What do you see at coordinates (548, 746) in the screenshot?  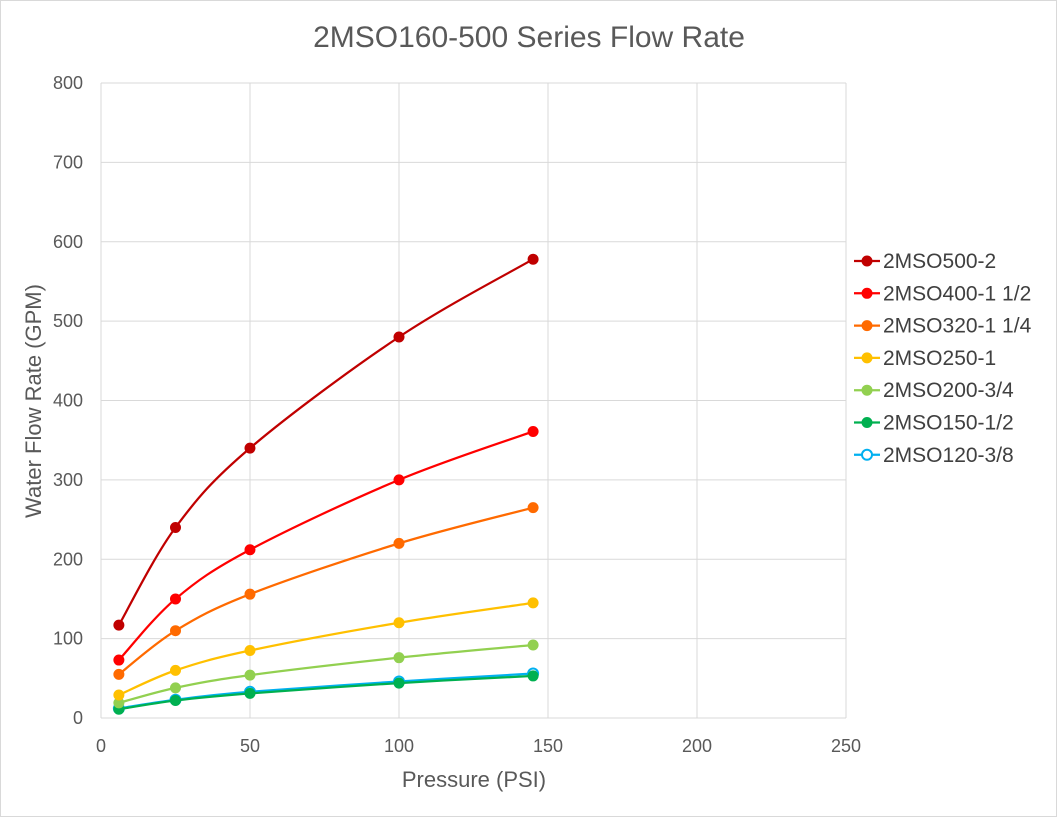 I see `x-tick-label: 150` at bounding box center [548, 746].